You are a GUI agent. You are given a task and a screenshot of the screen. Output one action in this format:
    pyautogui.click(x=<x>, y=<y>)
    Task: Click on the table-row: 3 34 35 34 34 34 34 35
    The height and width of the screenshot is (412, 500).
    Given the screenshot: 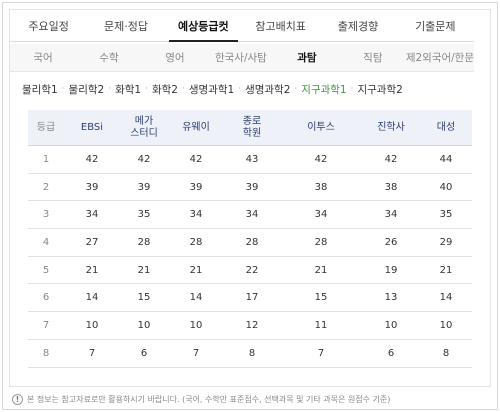 What is the action you would take?
    pyautogui.click(x=250, y=215)
    